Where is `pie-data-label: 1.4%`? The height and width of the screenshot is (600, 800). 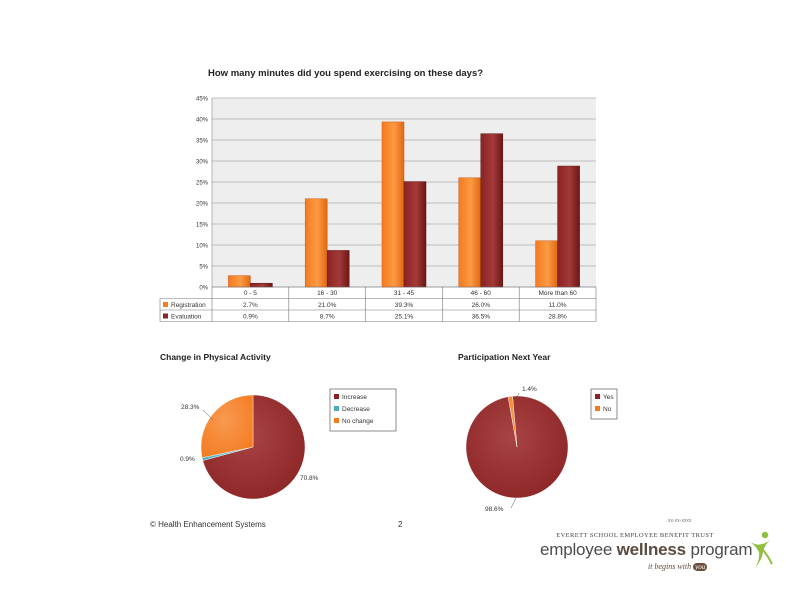 pie-data-label: 1.4% is located at coordinates (529, 389).